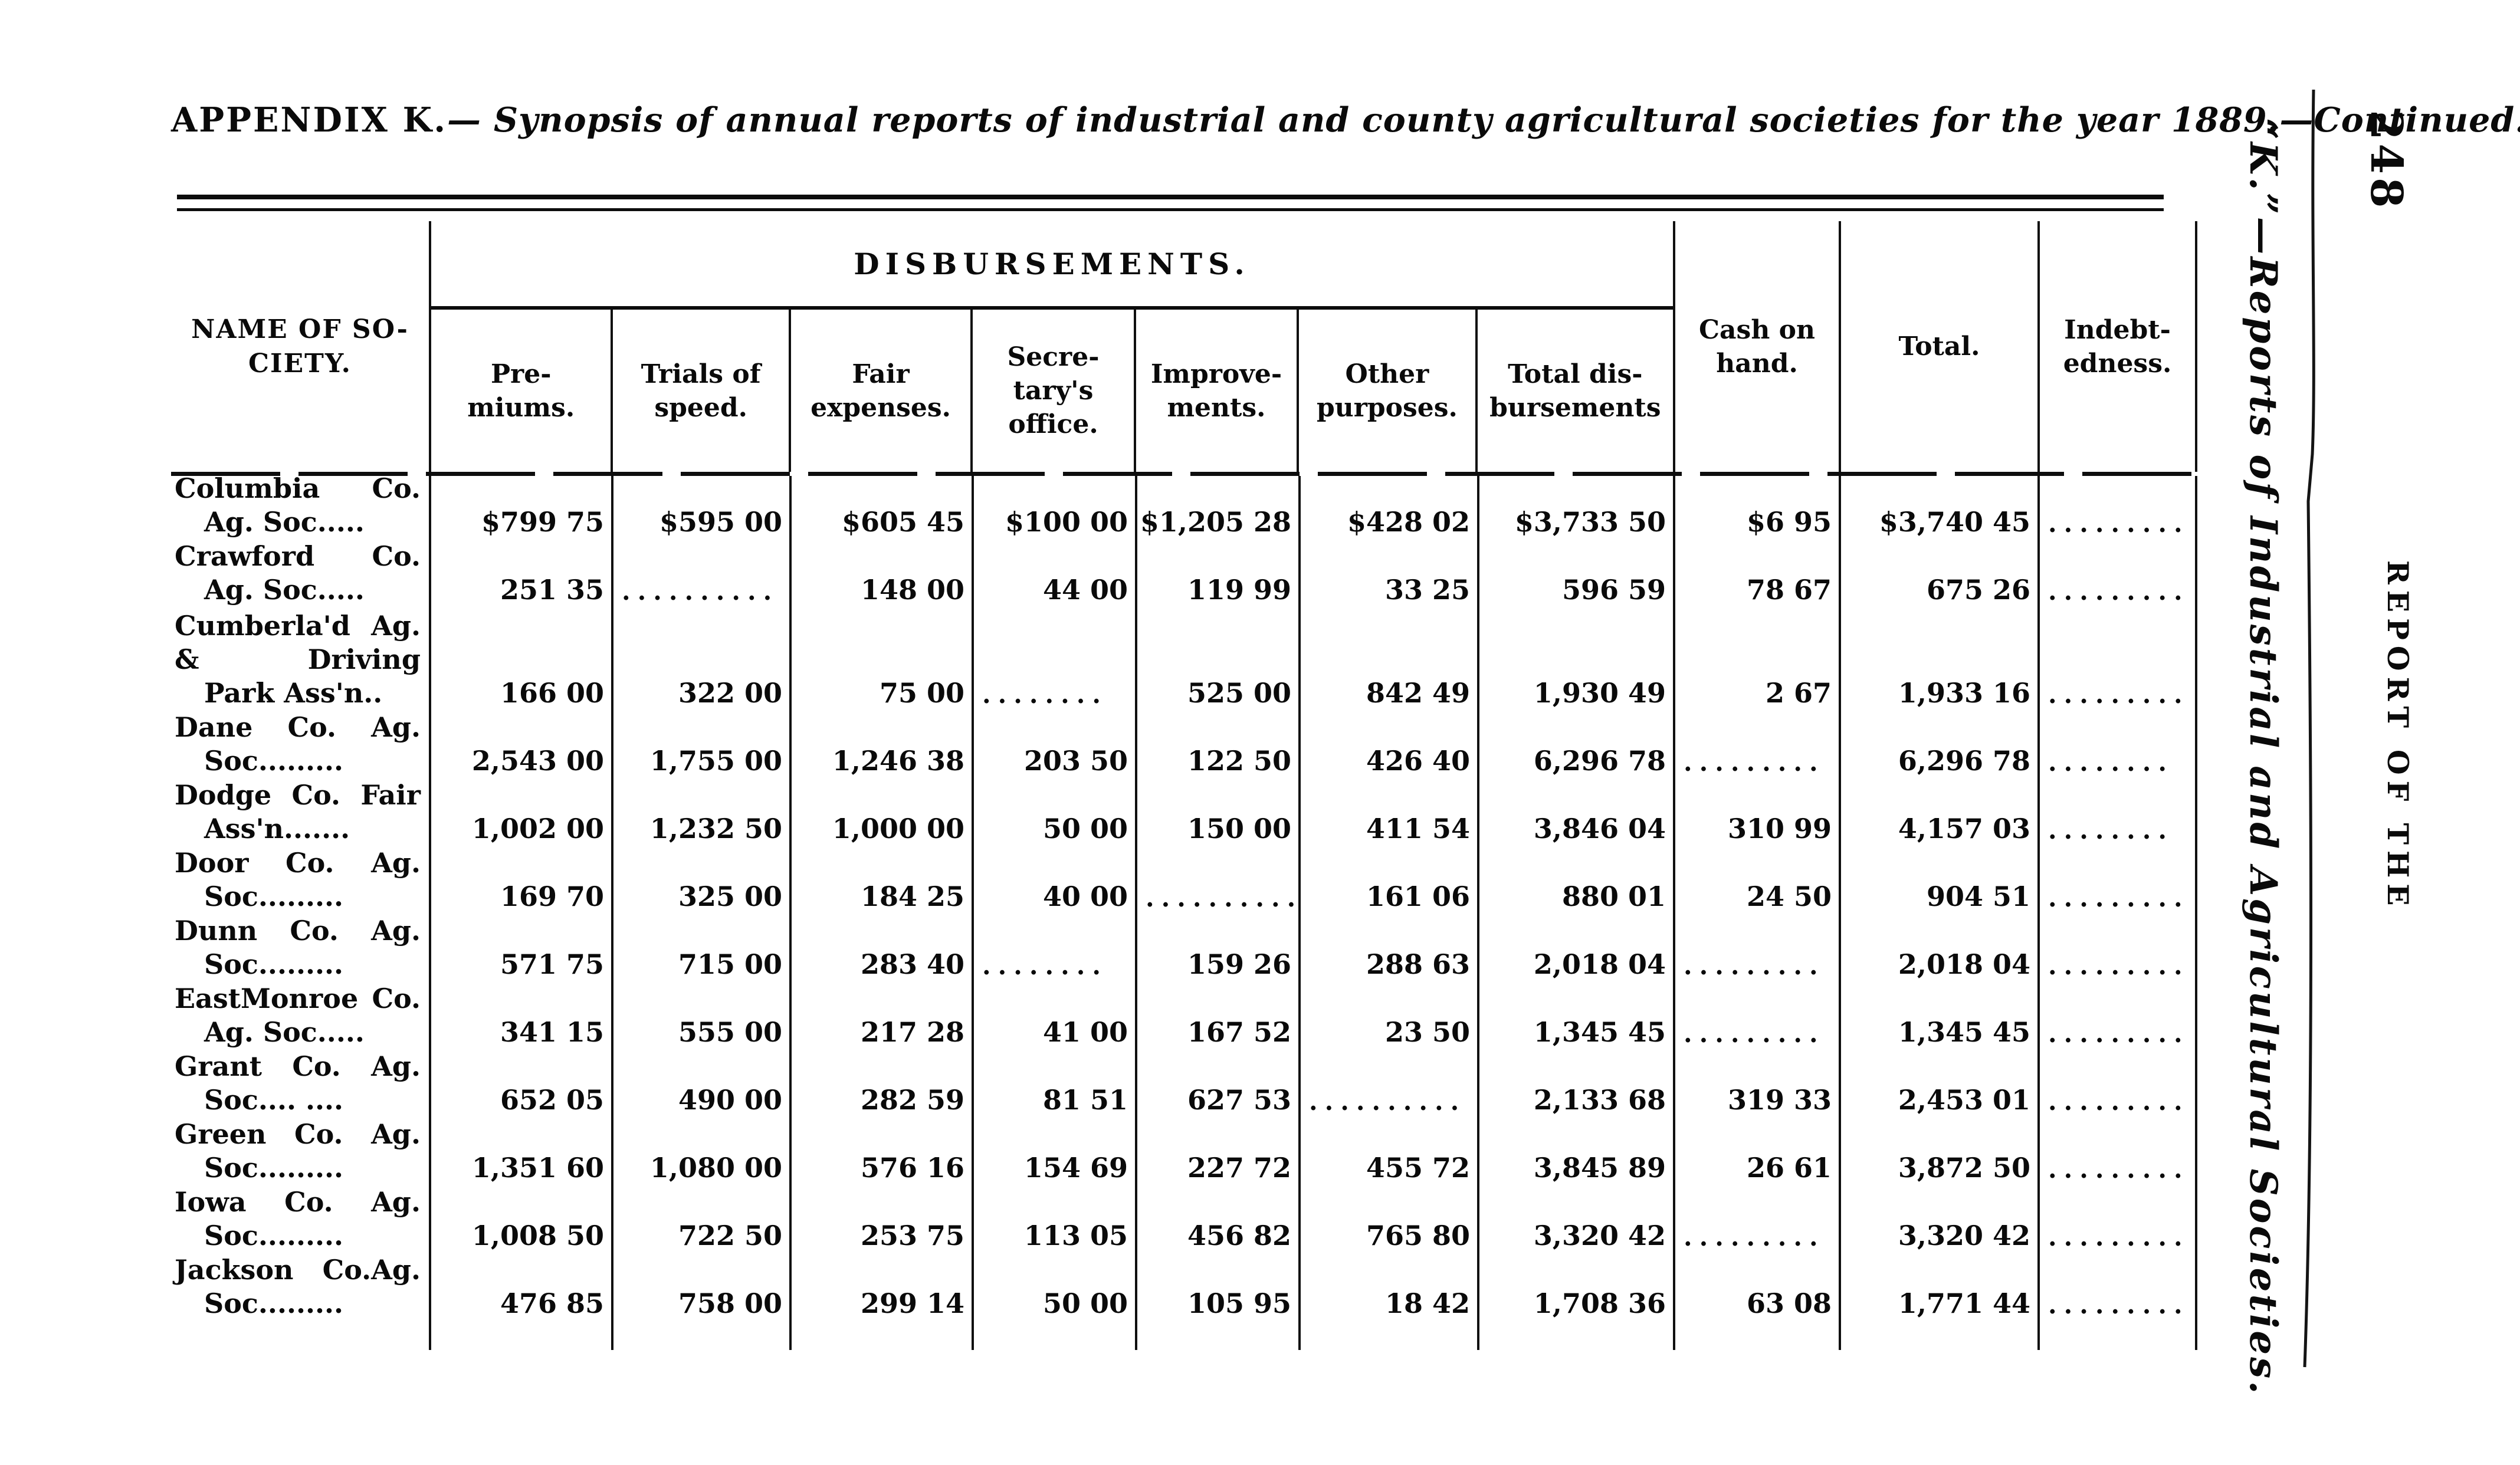  What do you see at coordinates (1053, 424) in the screenshot?
I see `header-label-line: office.` at bounding box center [1053, 424].